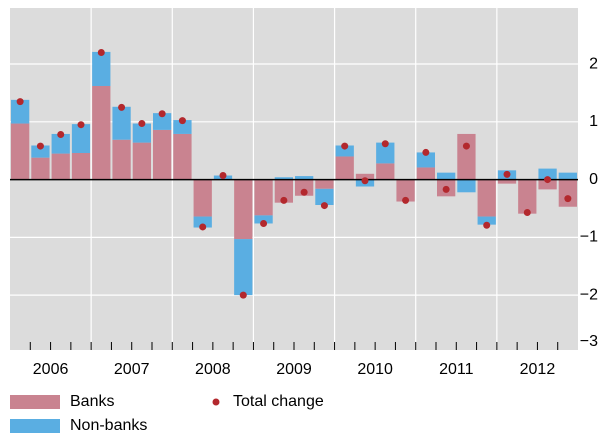  I want to click on x-year-label: 2011, so click(456, 369).